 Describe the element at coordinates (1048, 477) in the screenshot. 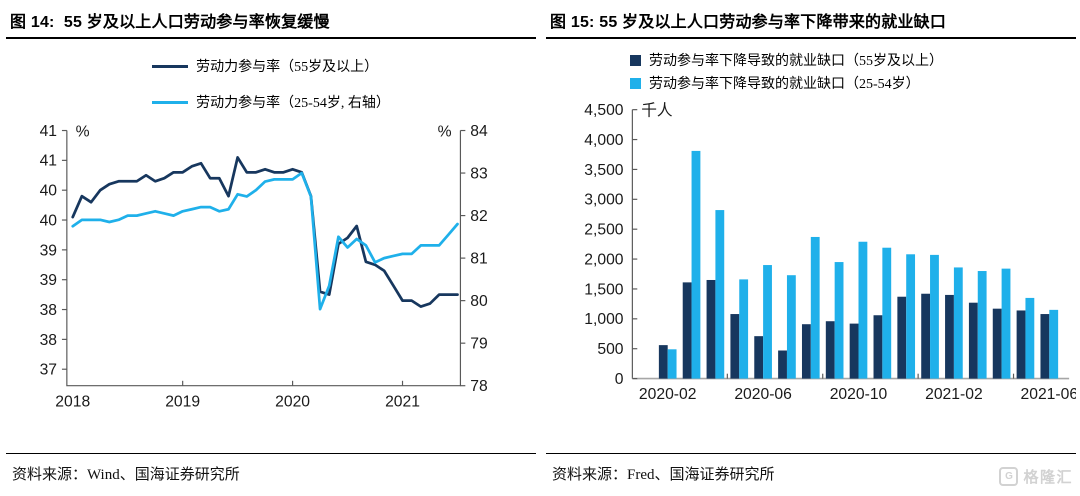

I see `gelonghui-watermark-text: 格隆汇` at that location.